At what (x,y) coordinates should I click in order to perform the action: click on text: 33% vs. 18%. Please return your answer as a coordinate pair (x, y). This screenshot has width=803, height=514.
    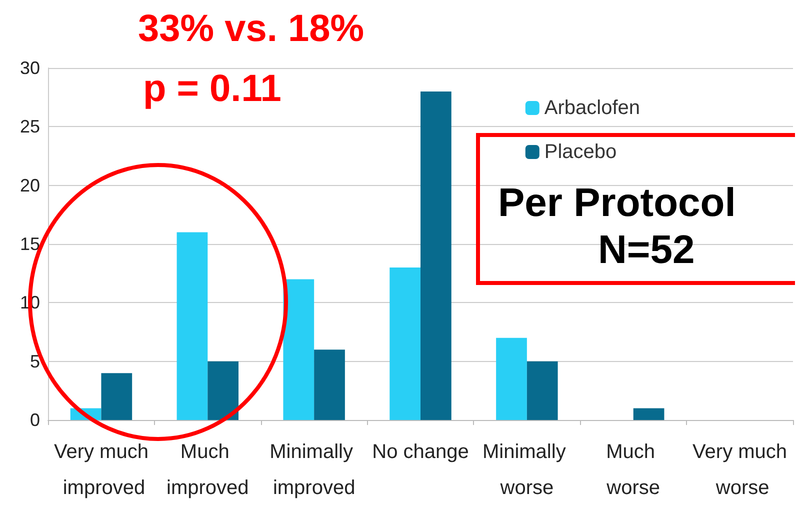
    Looking at the image, I should click on (251, 29).